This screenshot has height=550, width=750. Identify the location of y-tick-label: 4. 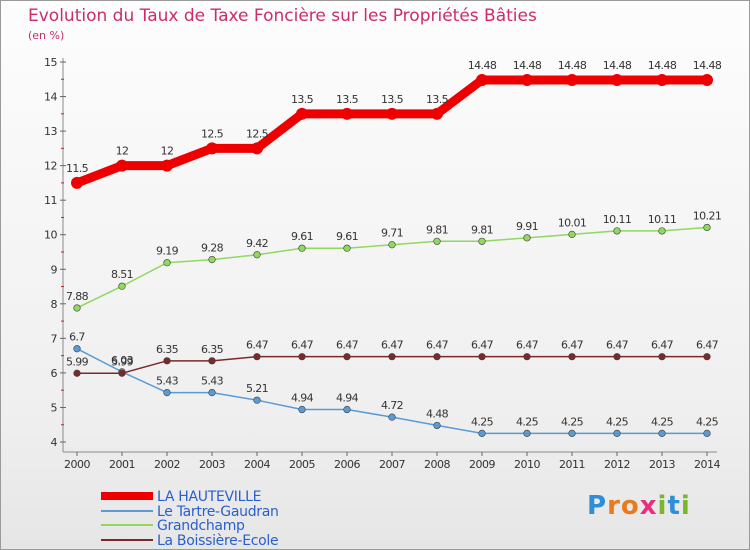
(54, 442).